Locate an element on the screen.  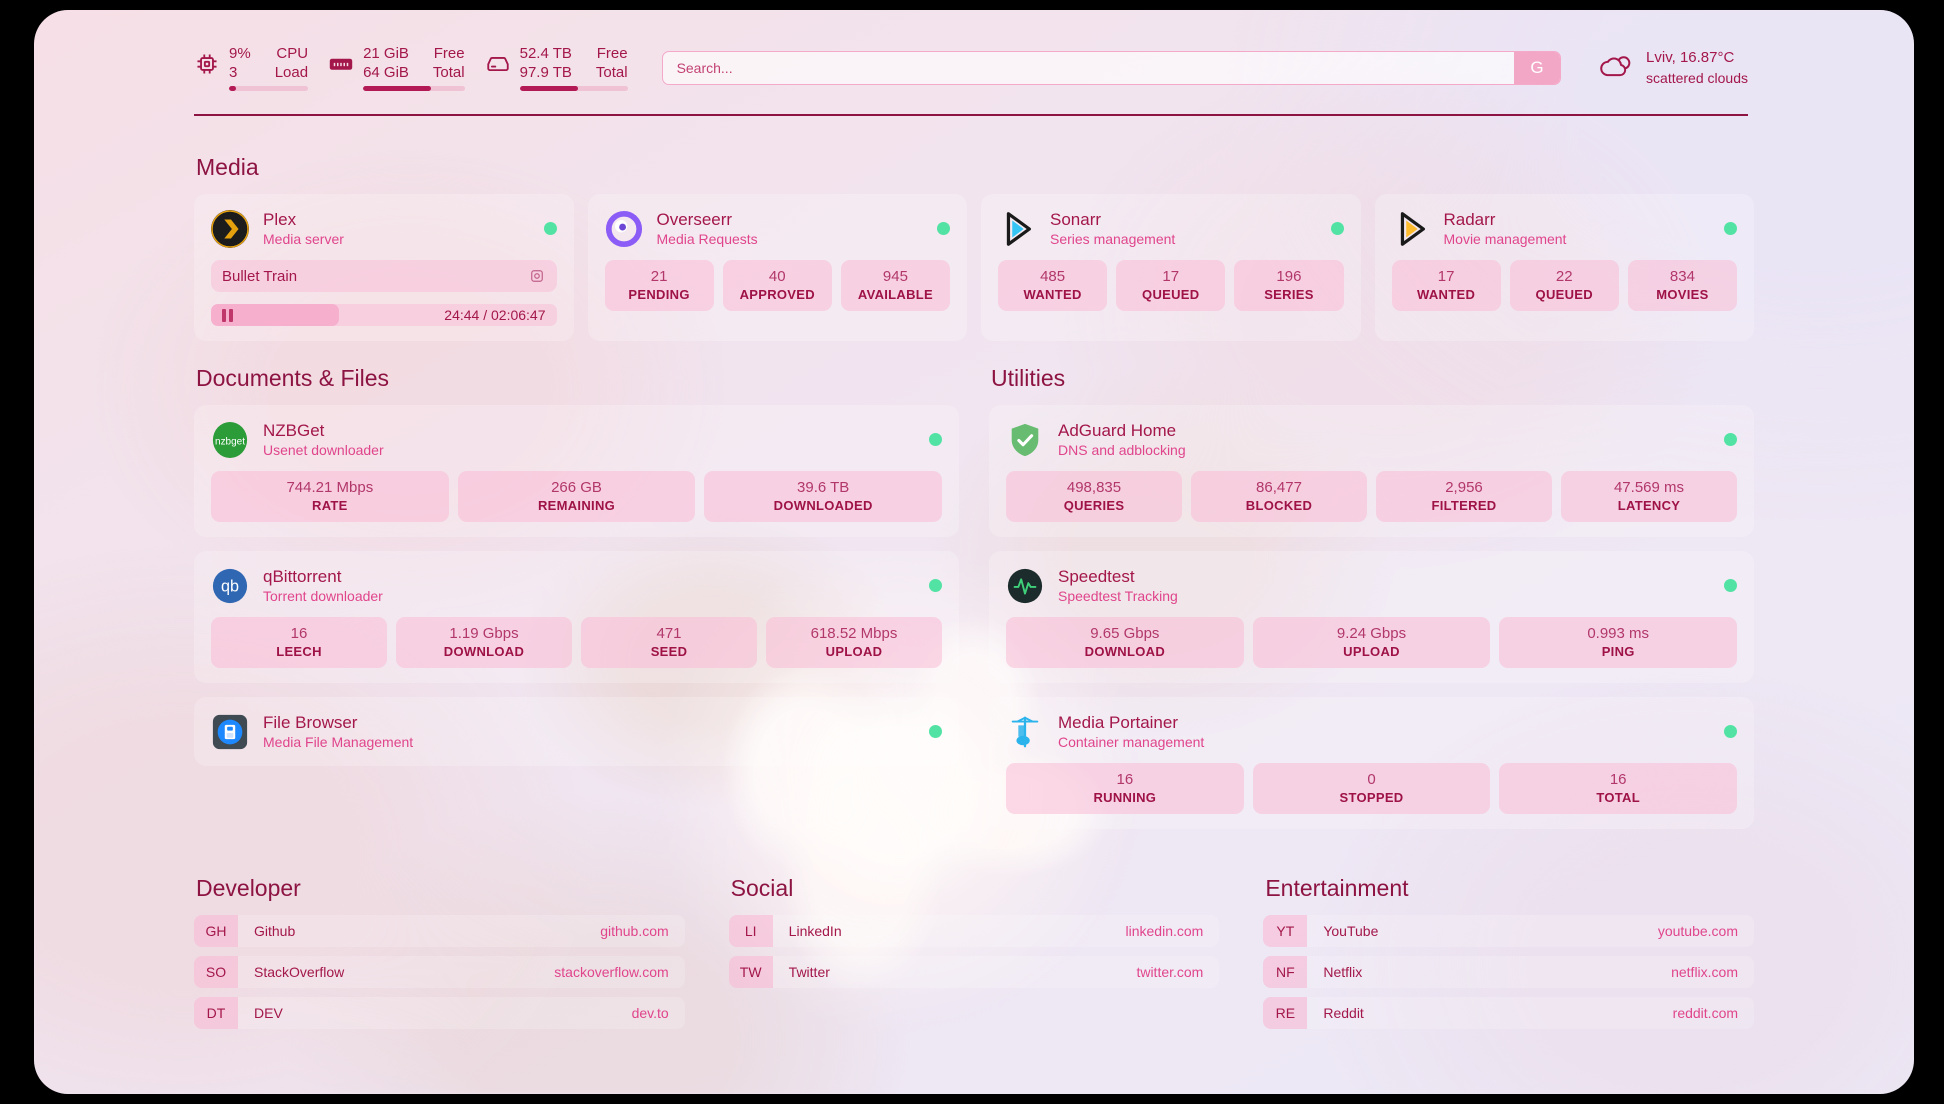
stat-item: 498,835 QUERIES is located at coordinates (1094, 496).